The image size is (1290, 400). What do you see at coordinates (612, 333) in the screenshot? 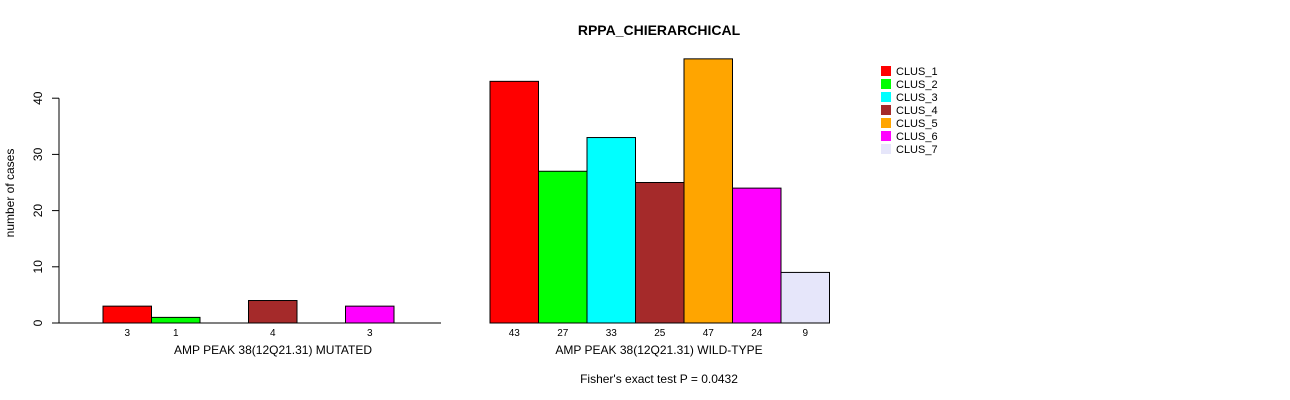
I see `bar-count-label: 33` at bounding box center [612, 333].